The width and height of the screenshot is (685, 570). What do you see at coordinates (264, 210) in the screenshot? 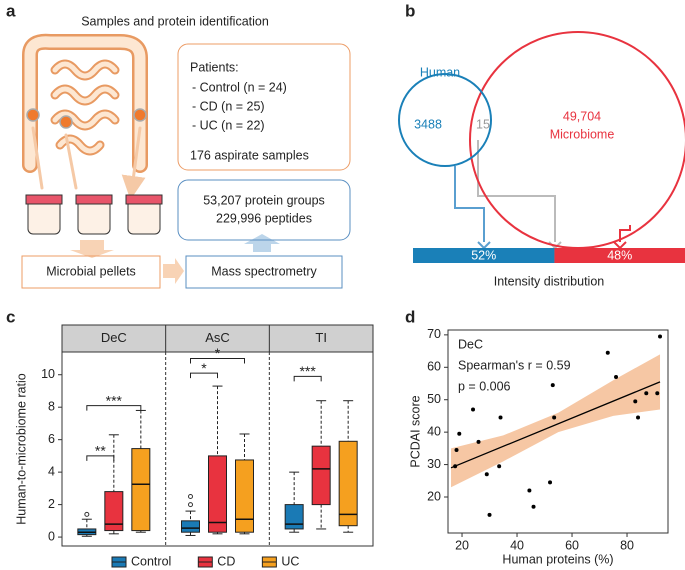
I see `identification-box` at bounding box center [264, 210].